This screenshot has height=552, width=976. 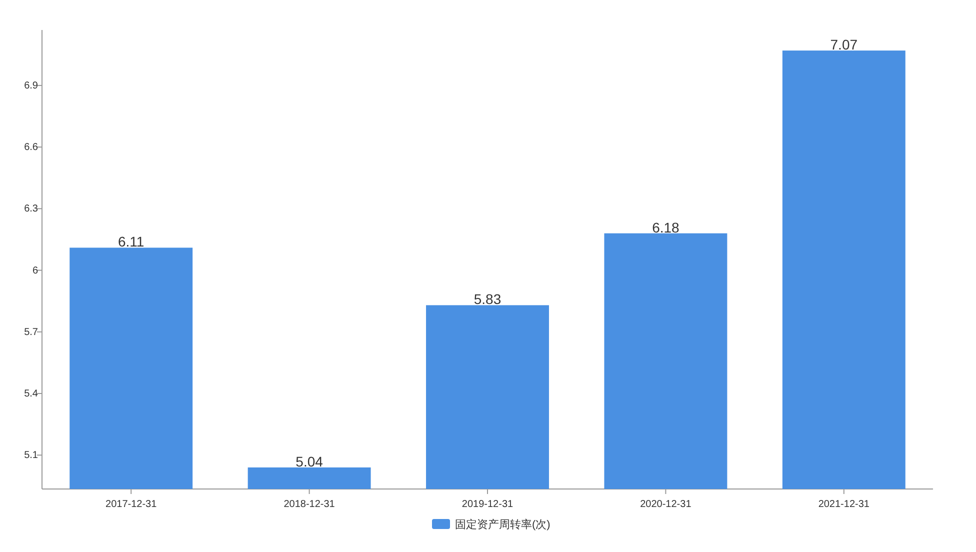 What do you see at coordinates (132, 504) in the screenshot?
I see `x-tick-label: 2017-12-31` at bounding box center [132, 504].